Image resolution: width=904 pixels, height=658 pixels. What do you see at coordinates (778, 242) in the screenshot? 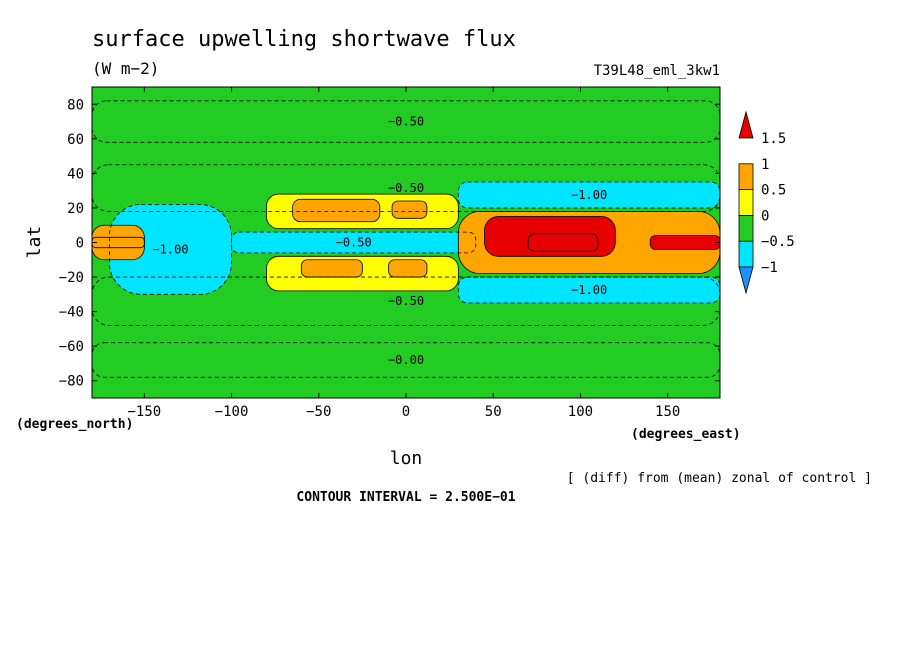
I see `colorbar-tick-label: −0.5` at bounding box center [778, 242].